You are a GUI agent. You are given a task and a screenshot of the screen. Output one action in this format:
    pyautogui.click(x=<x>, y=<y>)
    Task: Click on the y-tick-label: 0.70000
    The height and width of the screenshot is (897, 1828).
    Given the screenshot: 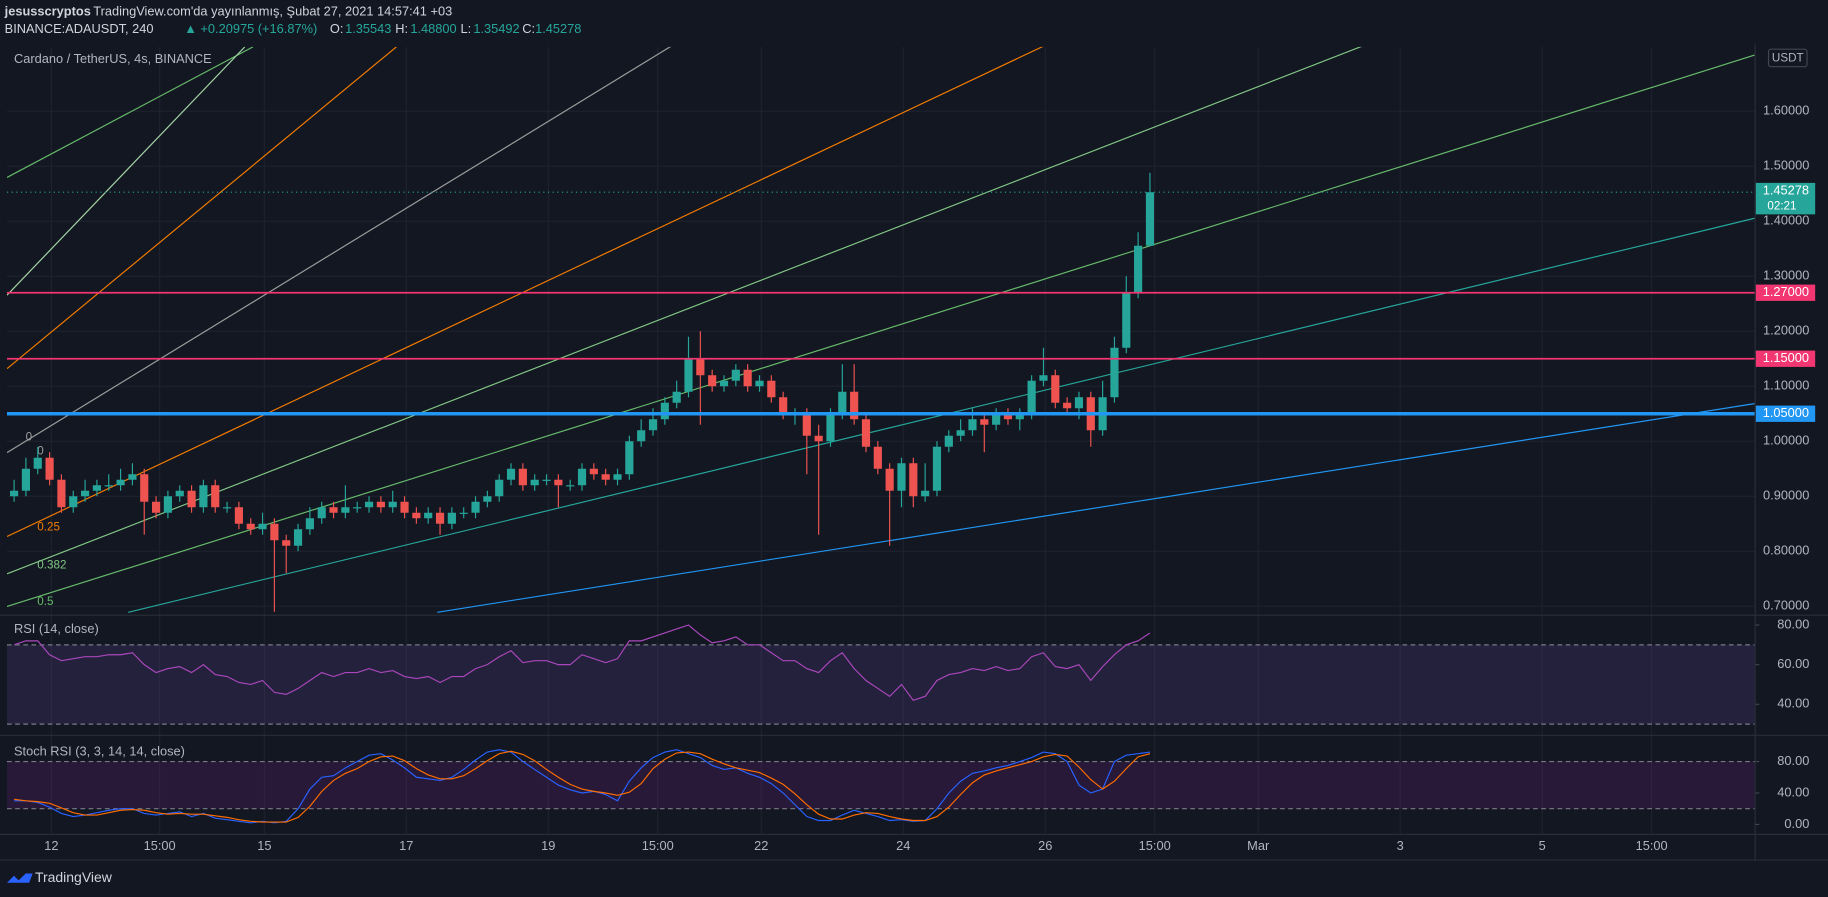 What is the action you would take?
    pyautogui.click(x=1786, y=605)
    